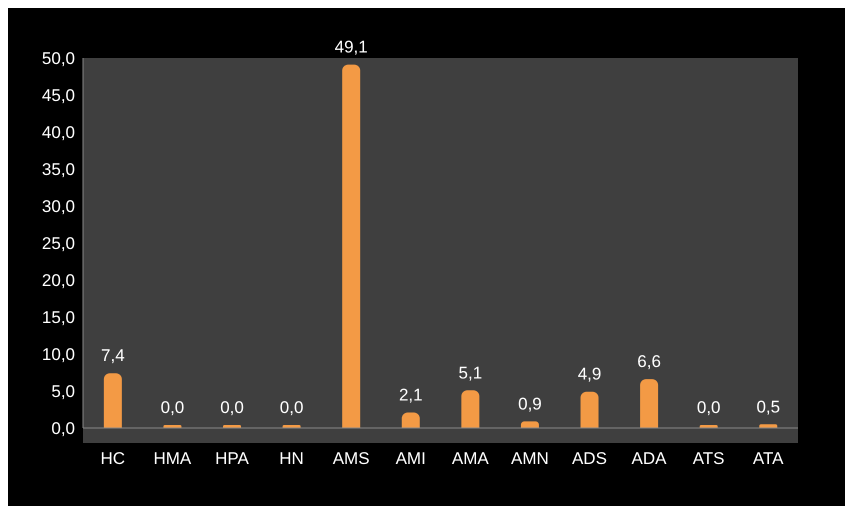 The image size is (853, 514). What do you see at coordinates (58, 132) in the screenshot?
I see `y-tick-label: 40,0` at bounding box center [58, 132].